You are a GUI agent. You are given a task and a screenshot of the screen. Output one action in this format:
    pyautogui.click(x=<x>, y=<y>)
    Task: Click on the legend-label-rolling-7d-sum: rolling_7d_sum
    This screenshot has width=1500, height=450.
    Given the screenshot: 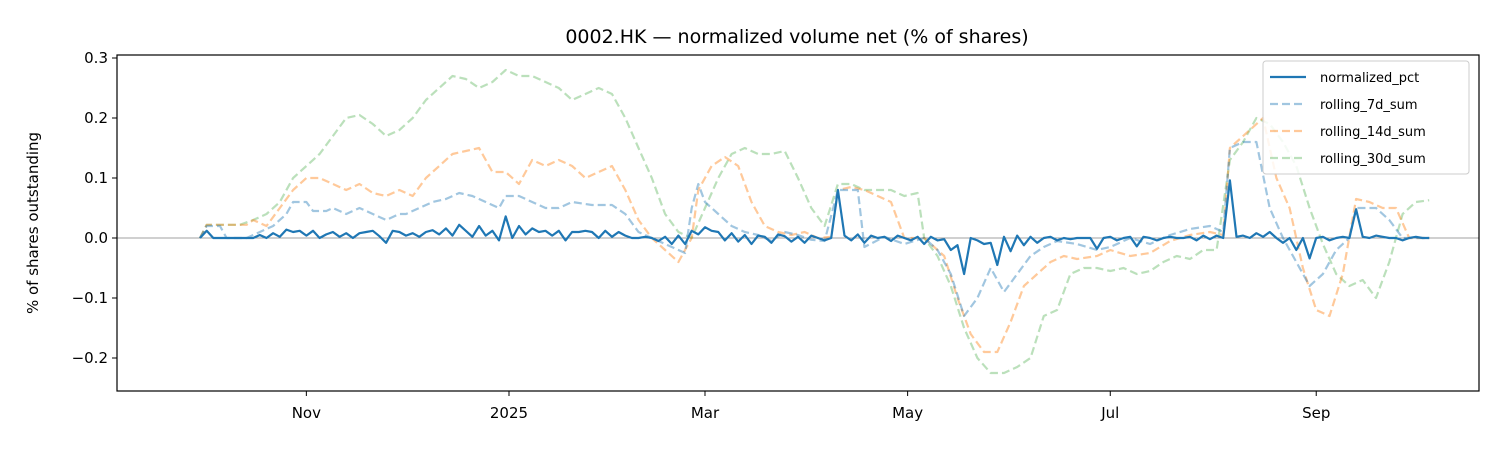 What is the action you would take?
    pyautogui.click(x=1369, y=105)
    